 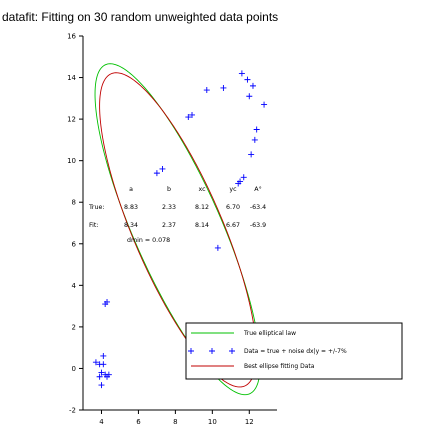 What do you see at coordinates (202, 225) in the screenshot?
I see `param-value: 8.14` at bounding box center [202, 225].